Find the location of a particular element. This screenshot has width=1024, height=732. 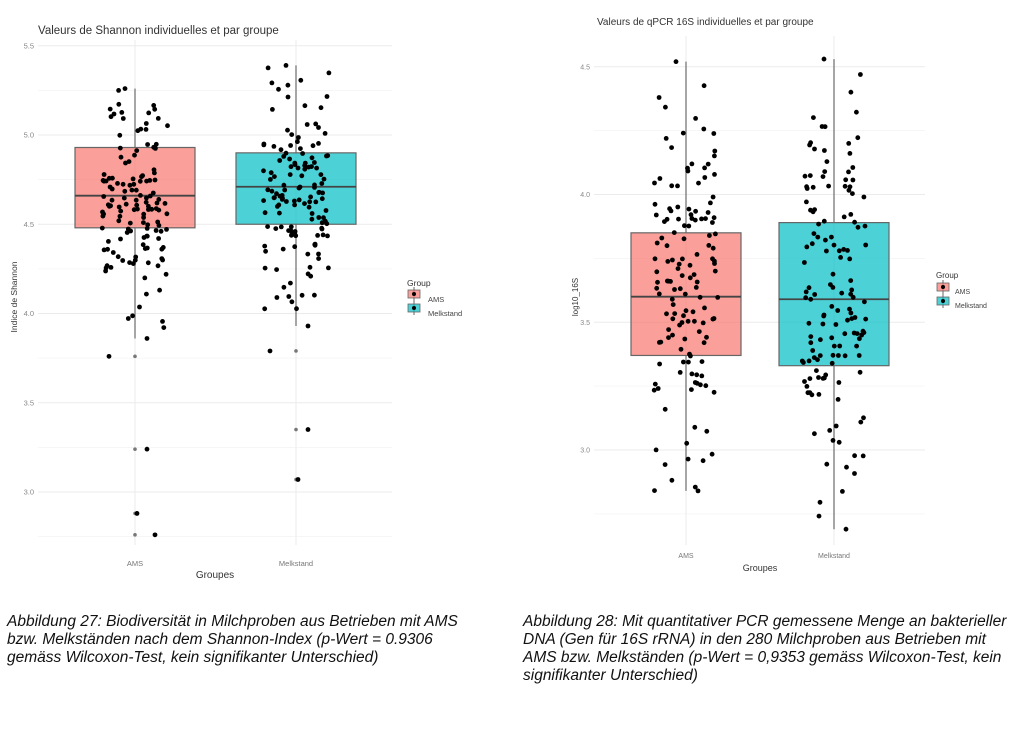

legend-item-melkstand is located at coordinates (943, 301).